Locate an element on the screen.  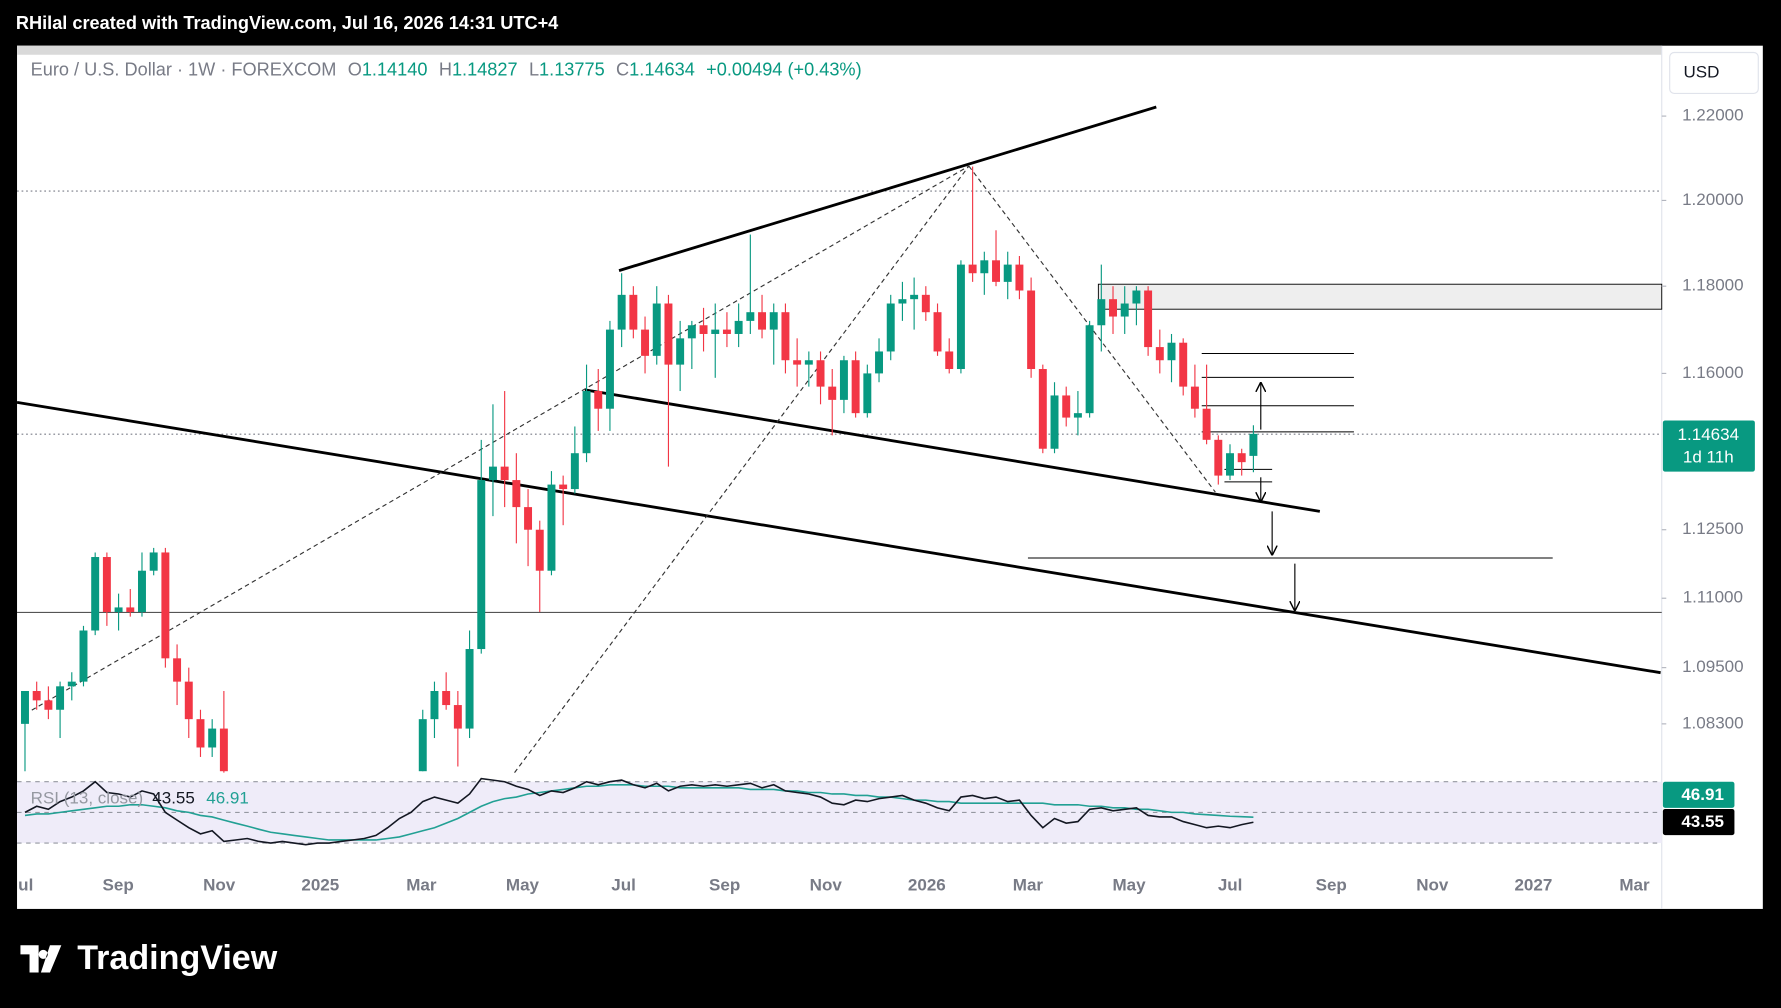
legend-key: C is located at coordinates (622, 69).